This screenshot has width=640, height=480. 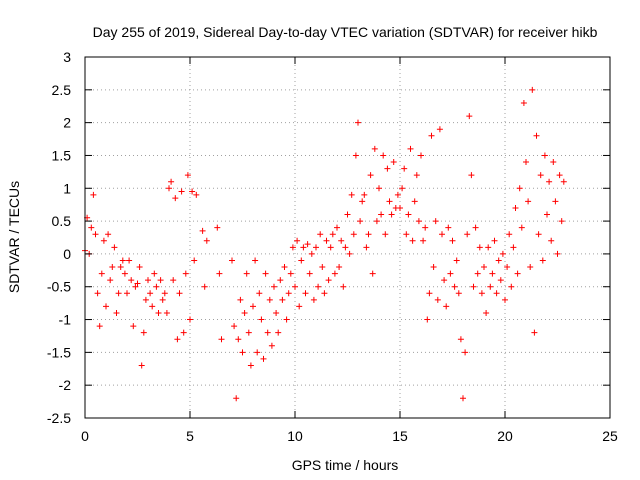 I want to click on y-axis-label: SDTVAR / TECUs, so click(x=14, y=237).